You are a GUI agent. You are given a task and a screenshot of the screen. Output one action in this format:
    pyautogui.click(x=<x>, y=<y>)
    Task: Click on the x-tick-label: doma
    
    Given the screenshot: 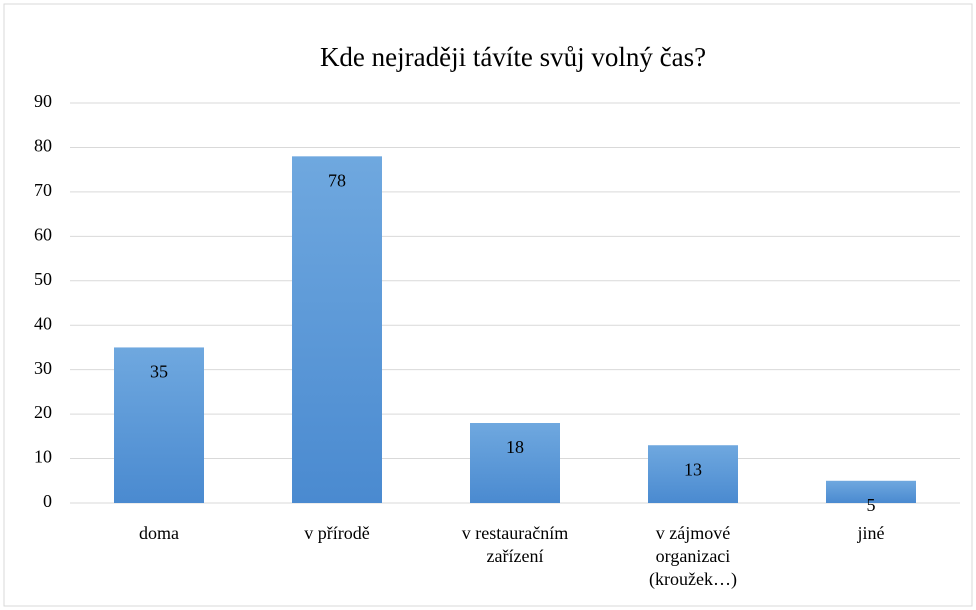 What is the action you would take?
    pyautogui.click(x=159, y=533)
    